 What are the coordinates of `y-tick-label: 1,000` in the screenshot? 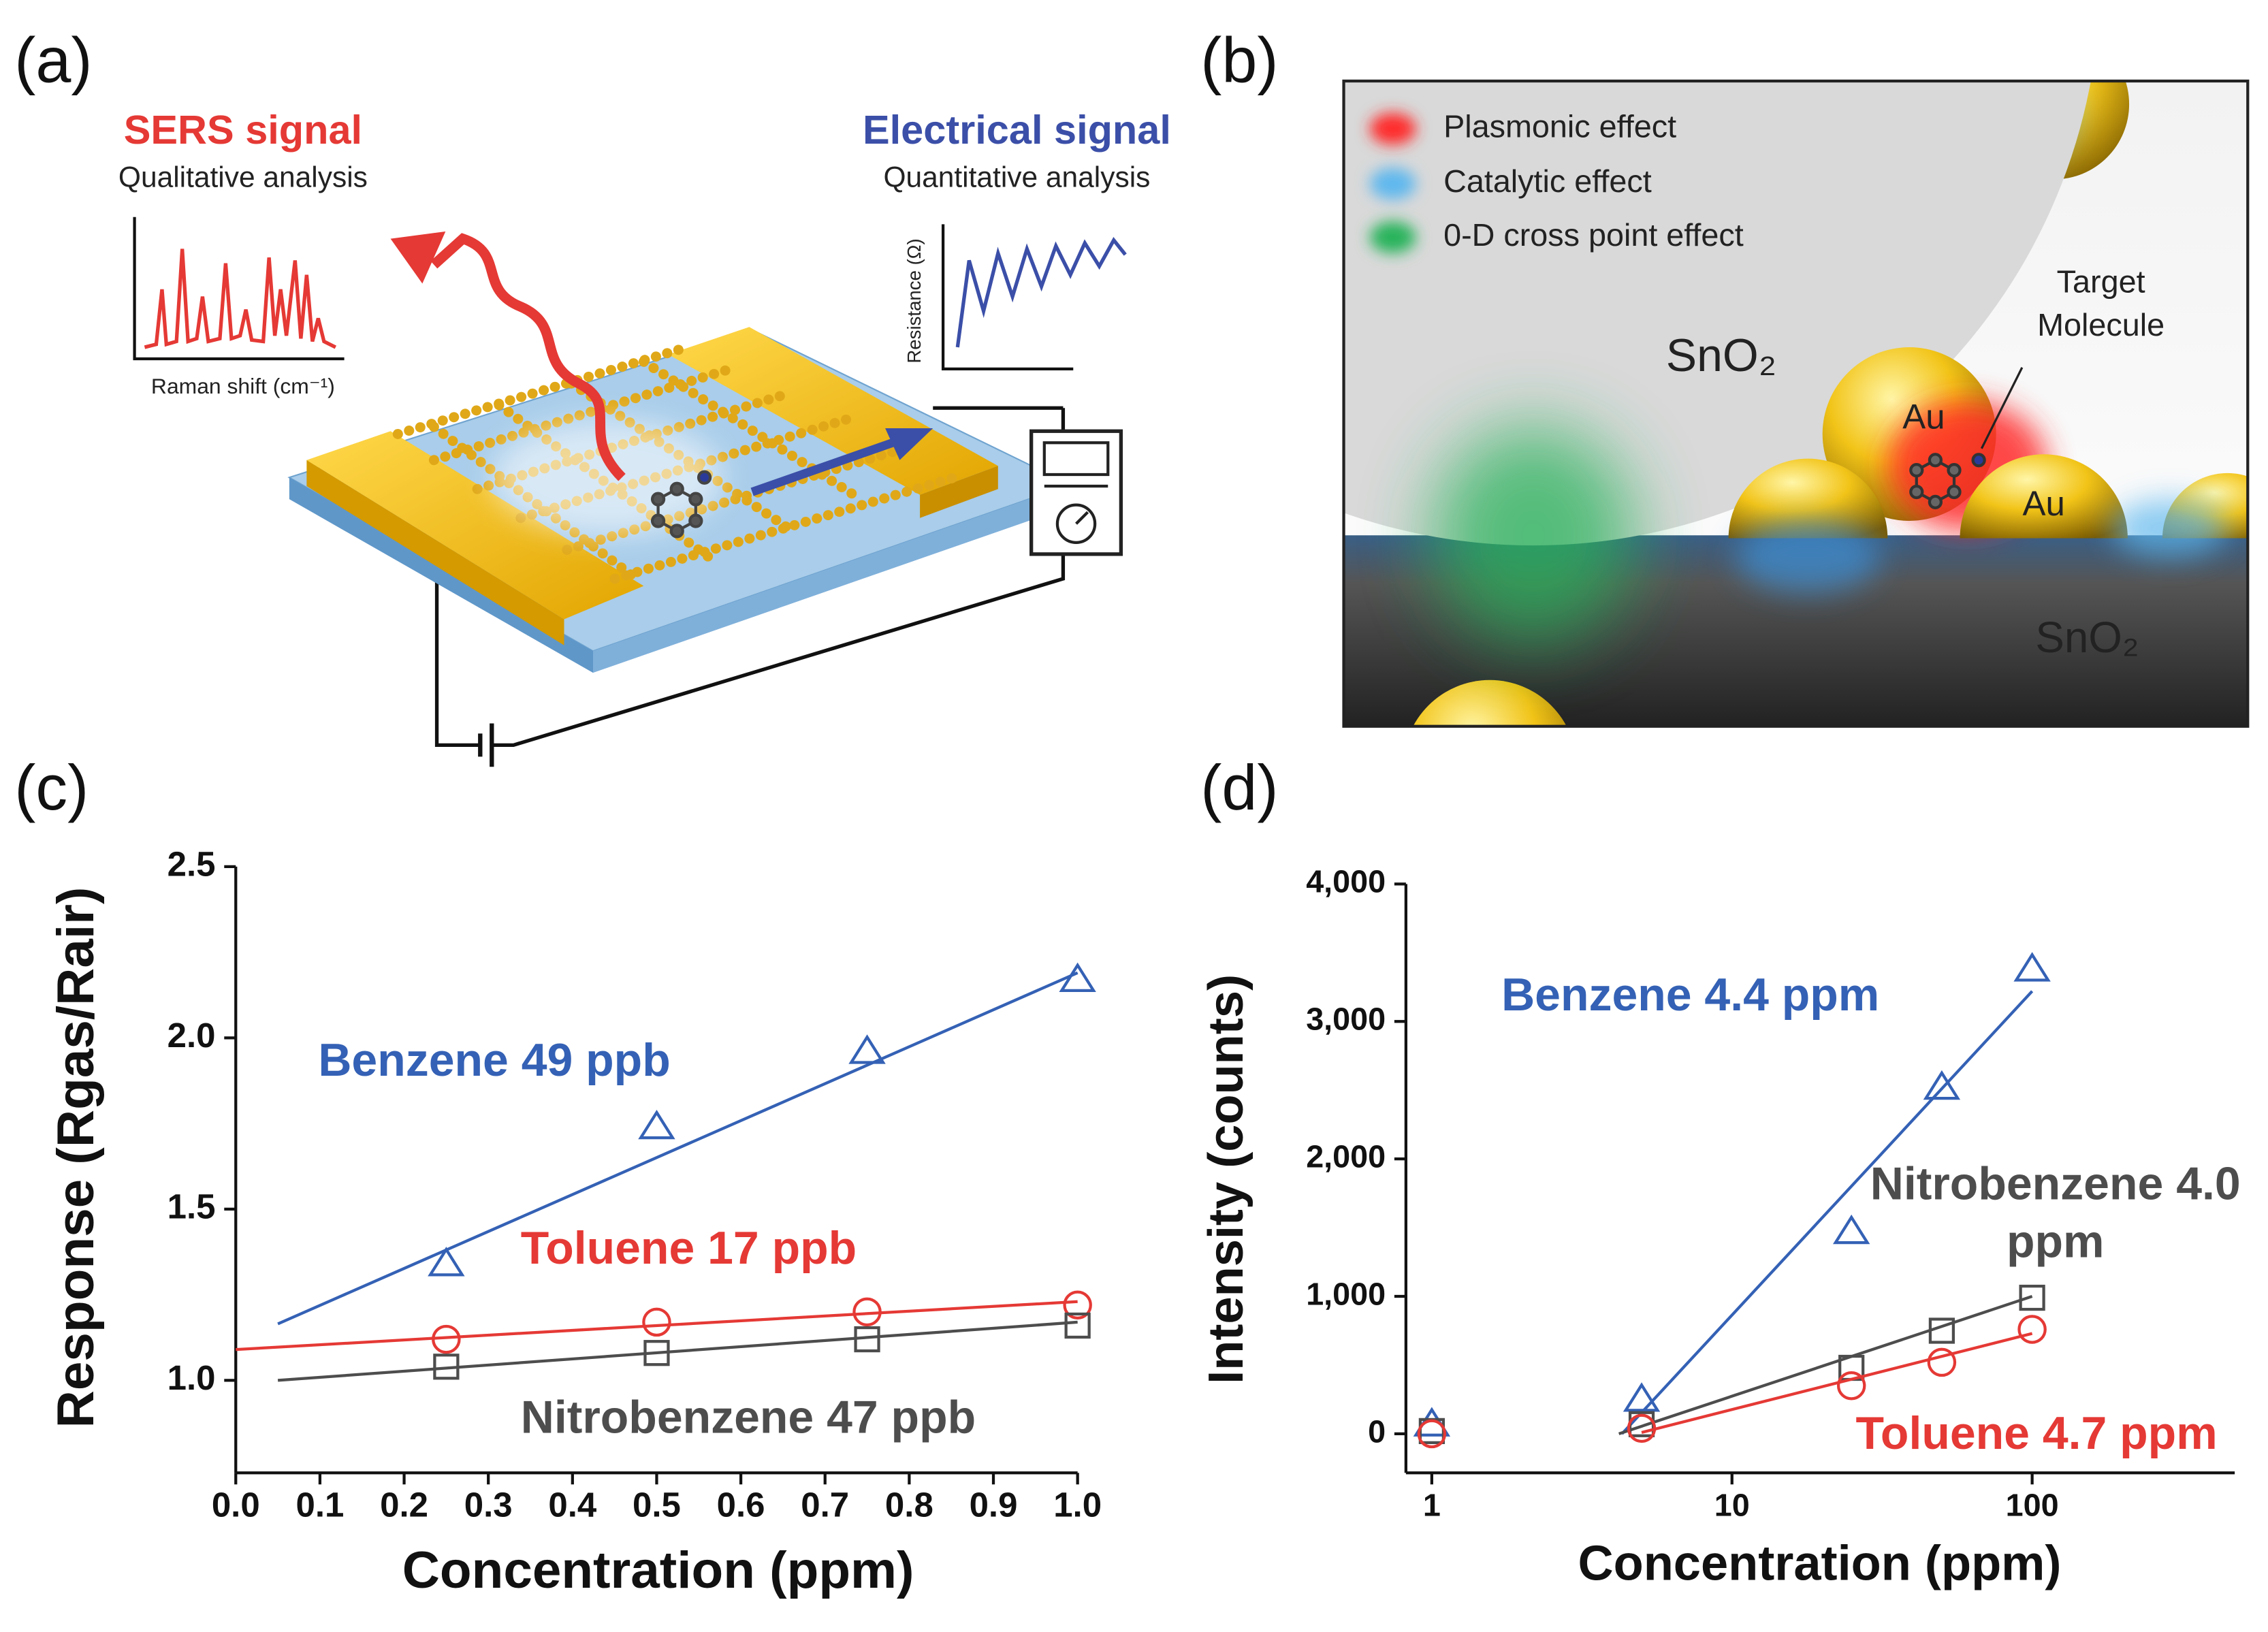 It's located at (1346, 1293).